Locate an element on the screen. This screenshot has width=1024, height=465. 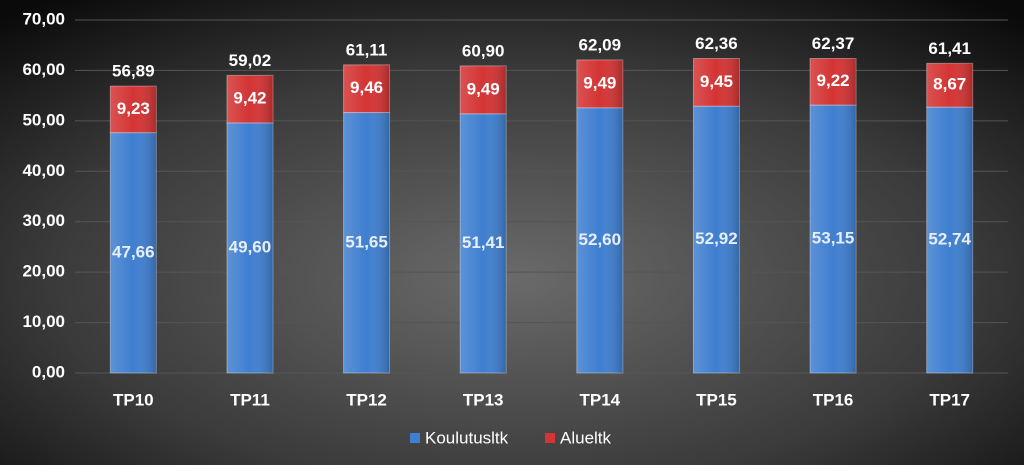
data-label: 52,60 is located at coordinates (600, 239).